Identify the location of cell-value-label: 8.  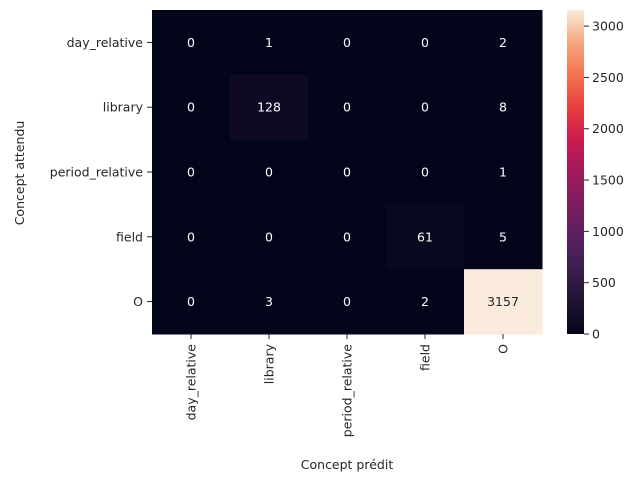
(503, 107).